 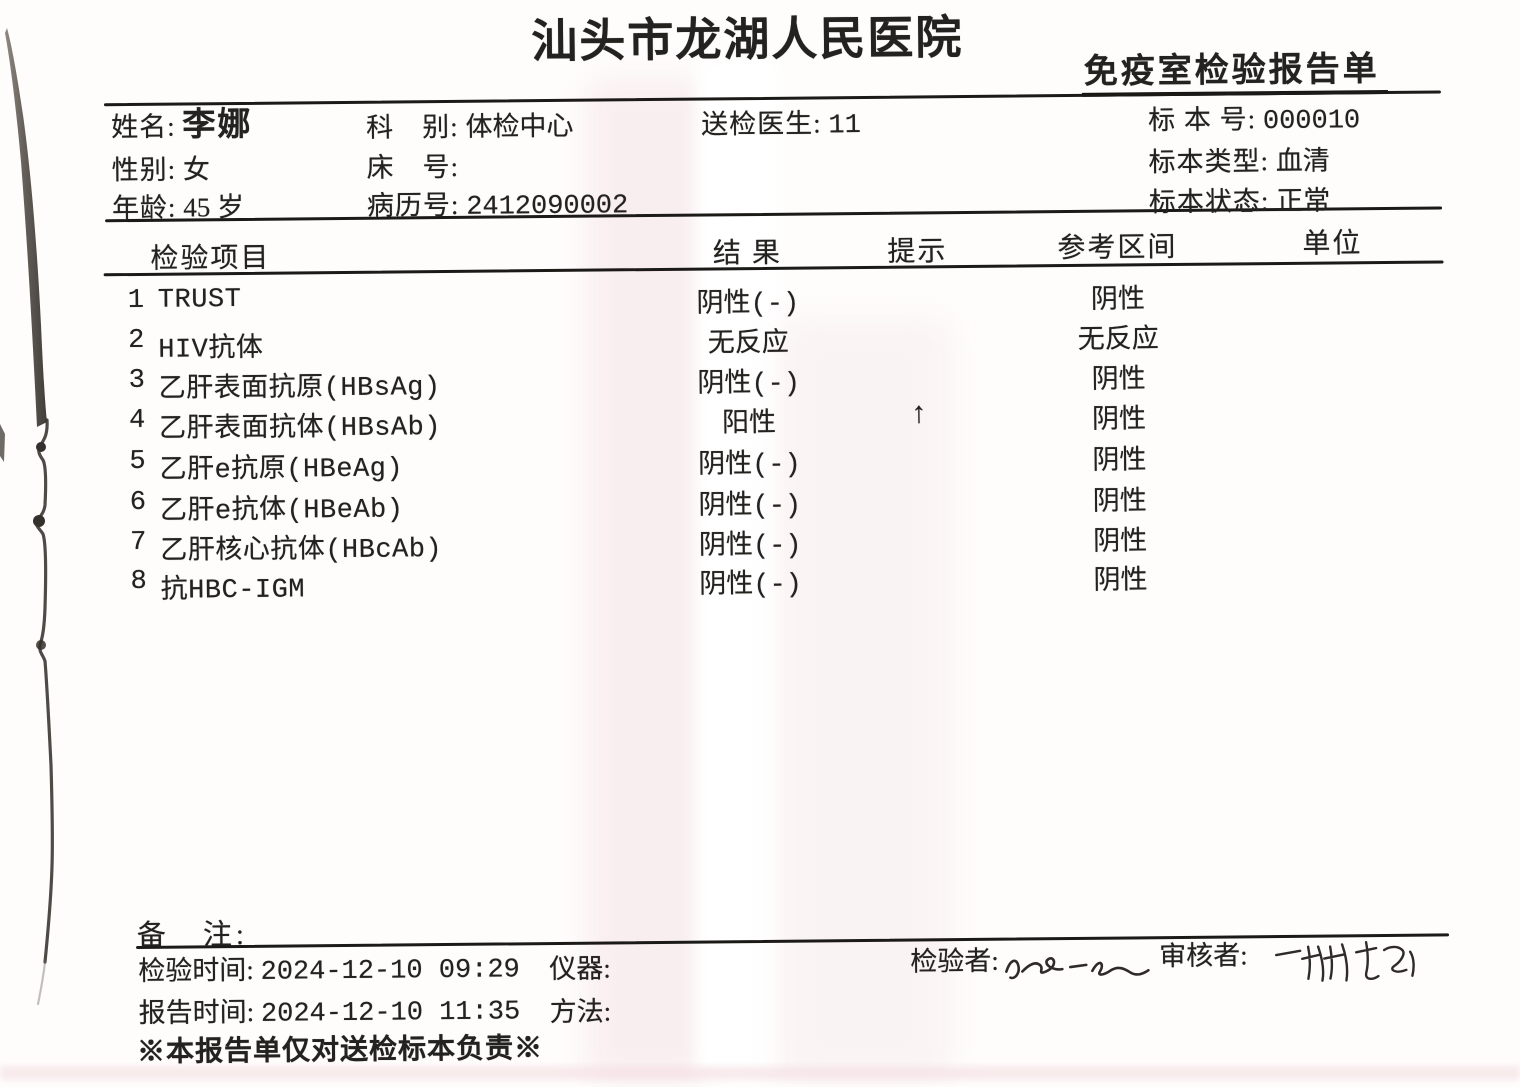 What do you see at coordinates (282, 506) in the screenshot?
I see `row-item-name: 乙肝e抗体(HBeAb)` at bounding box center [282, 506].